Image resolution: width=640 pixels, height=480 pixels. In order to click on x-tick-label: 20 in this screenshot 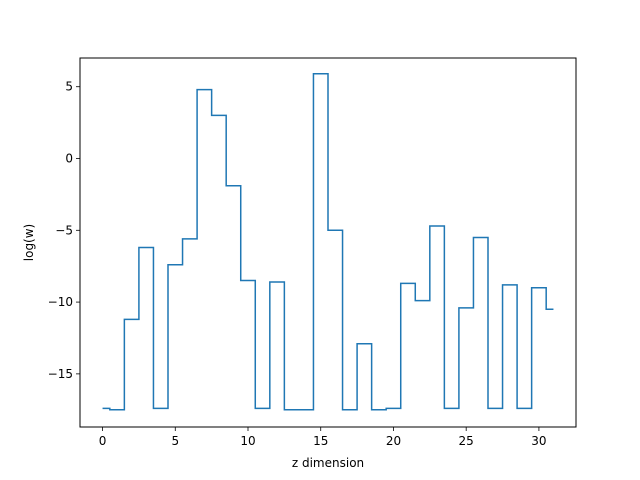, I will do `click(393, 441)`.